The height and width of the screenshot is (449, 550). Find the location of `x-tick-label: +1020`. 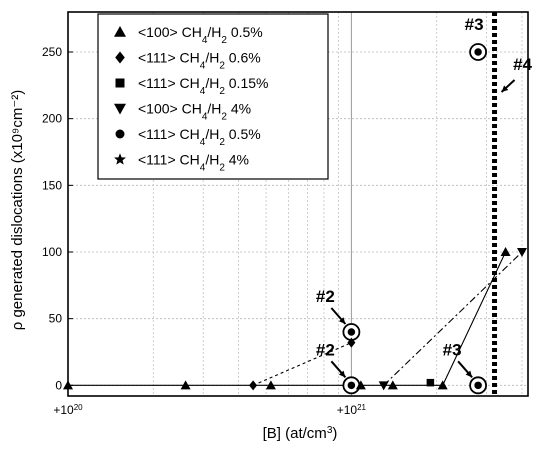

x-tick-label: +1020 is located at coordinates (68, 410).